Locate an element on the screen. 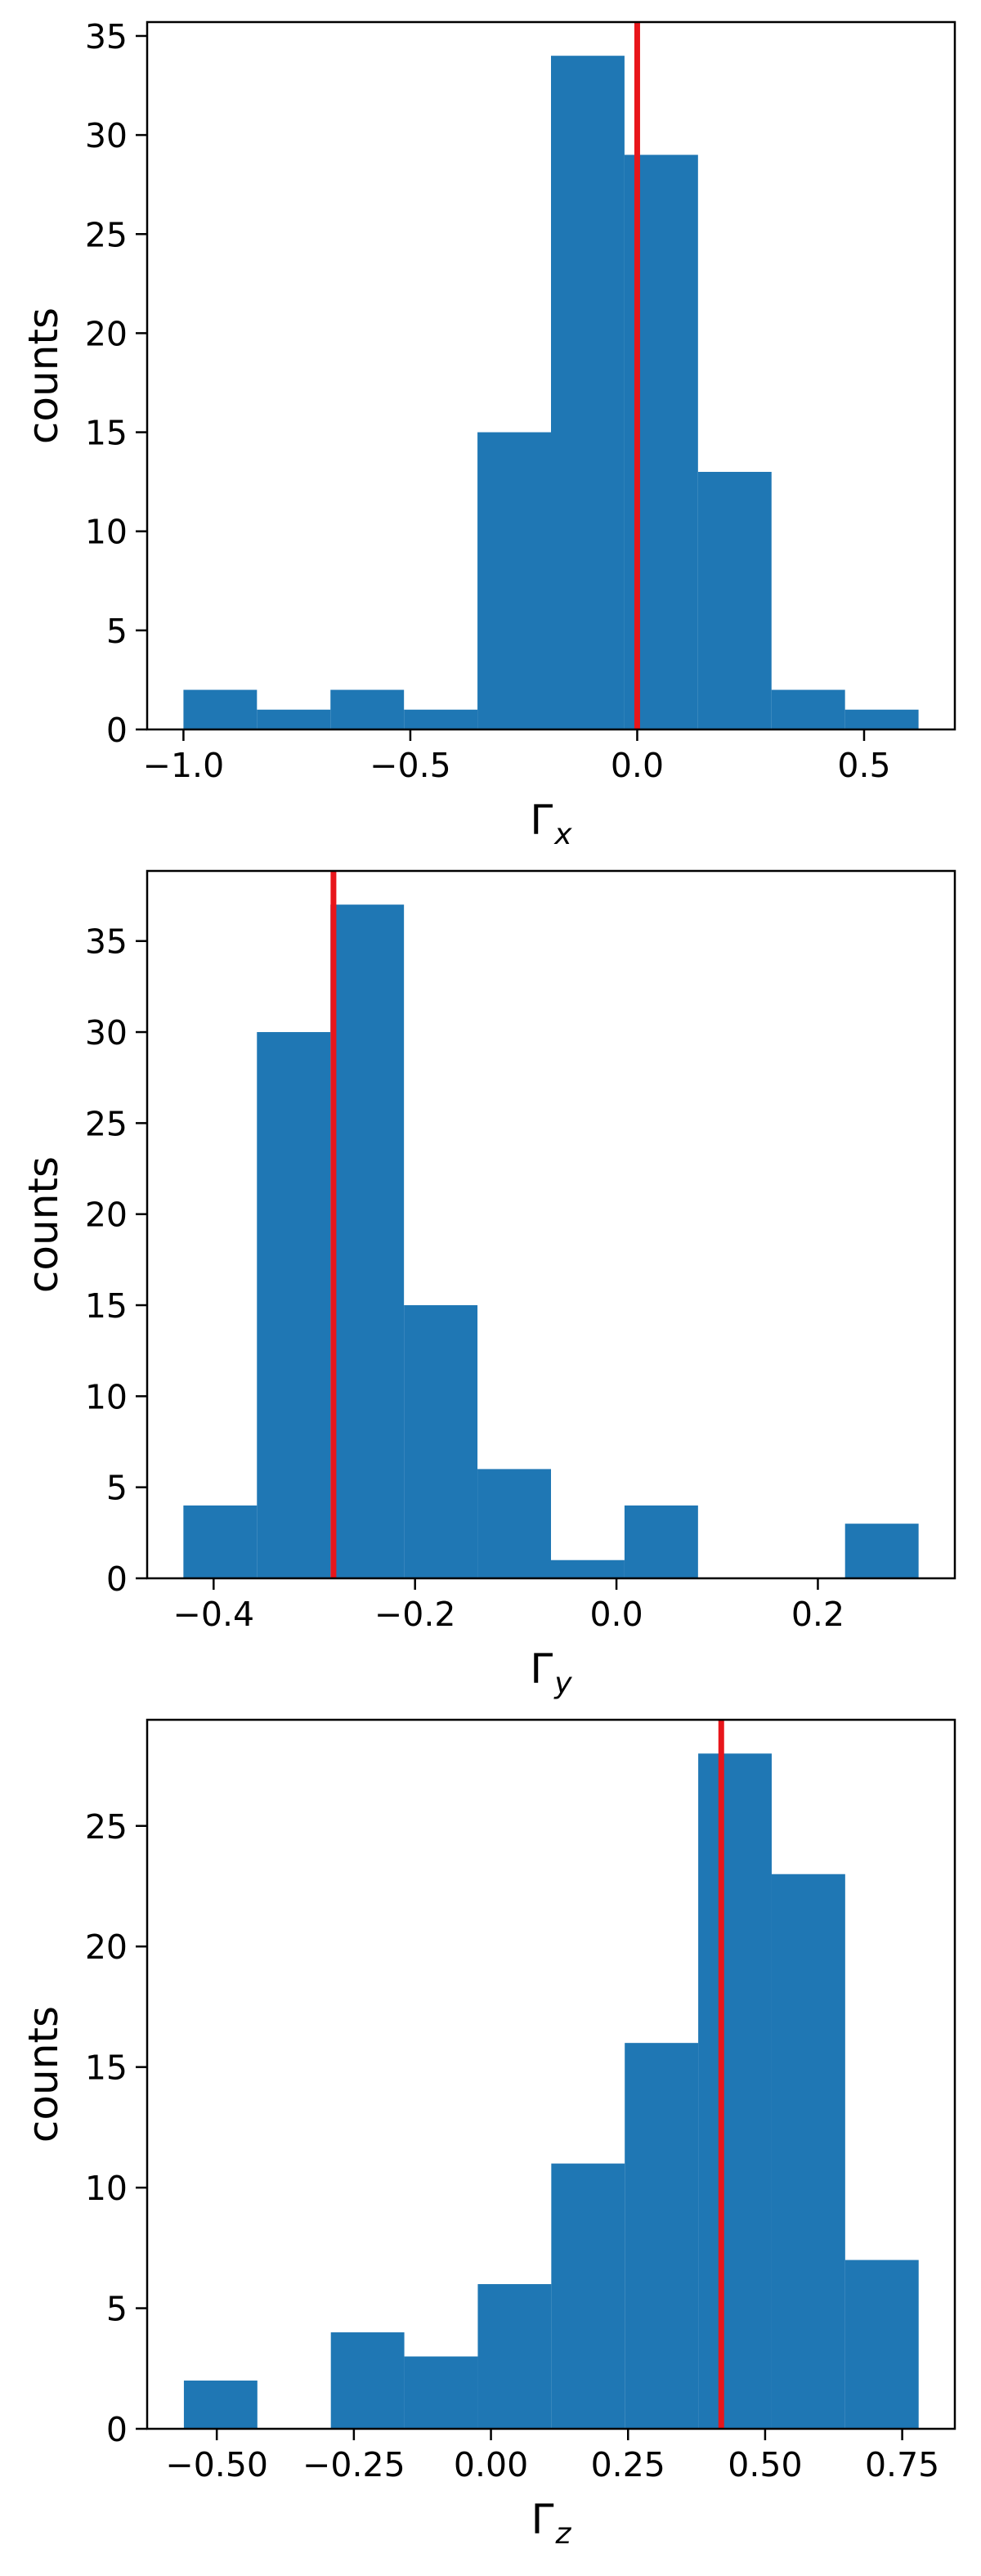  x-axis-label: Γz is located at coordinates (551, 2523).